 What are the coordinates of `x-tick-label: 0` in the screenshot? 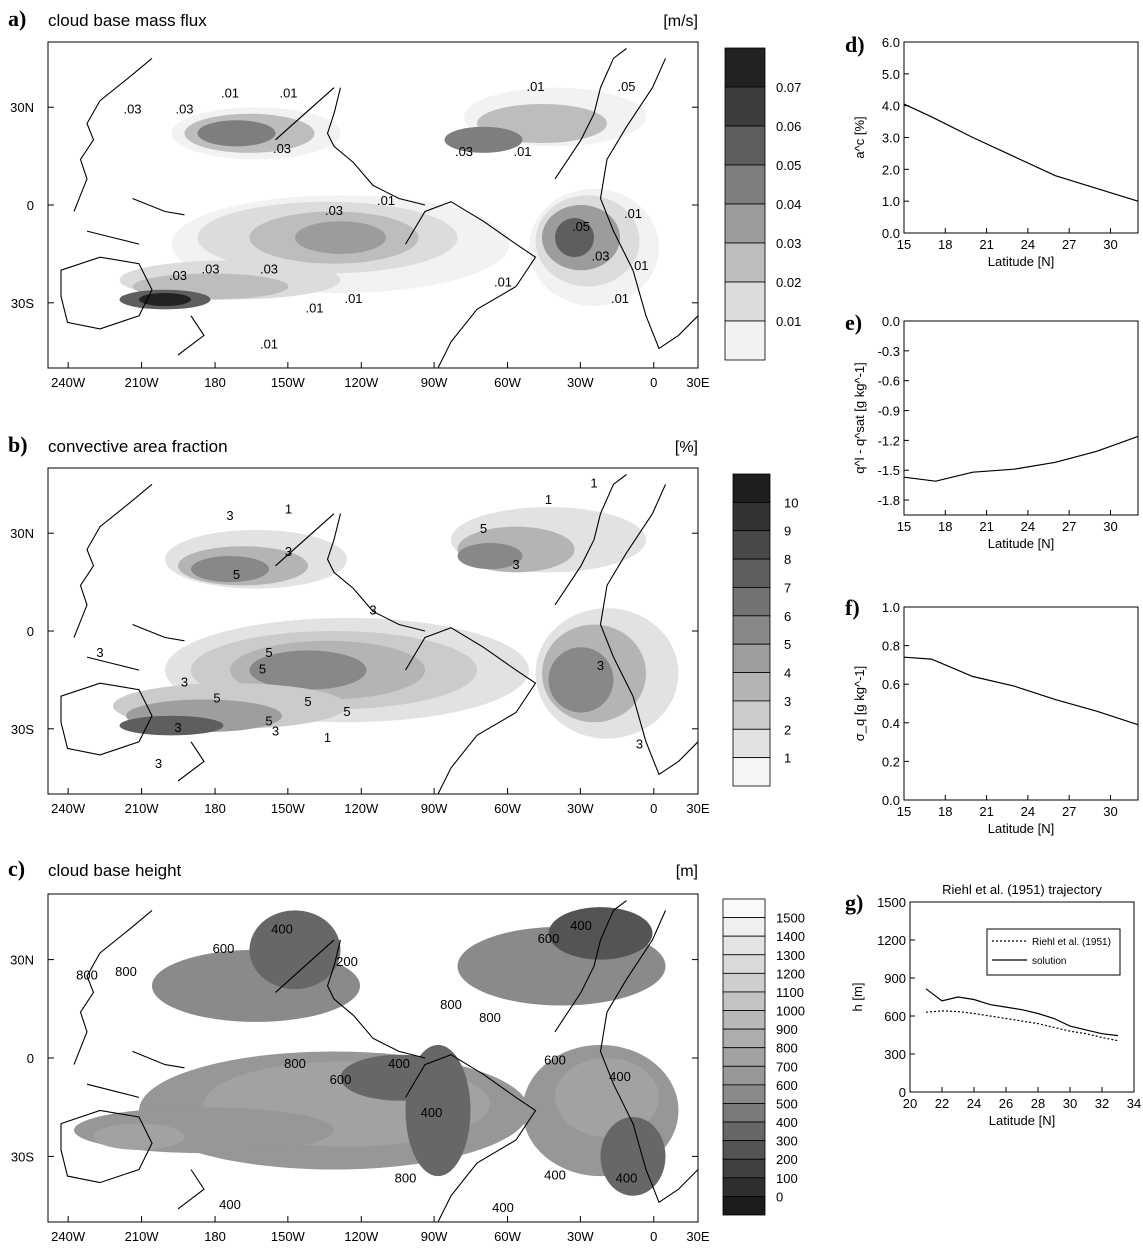 It's located at (653, 1236).